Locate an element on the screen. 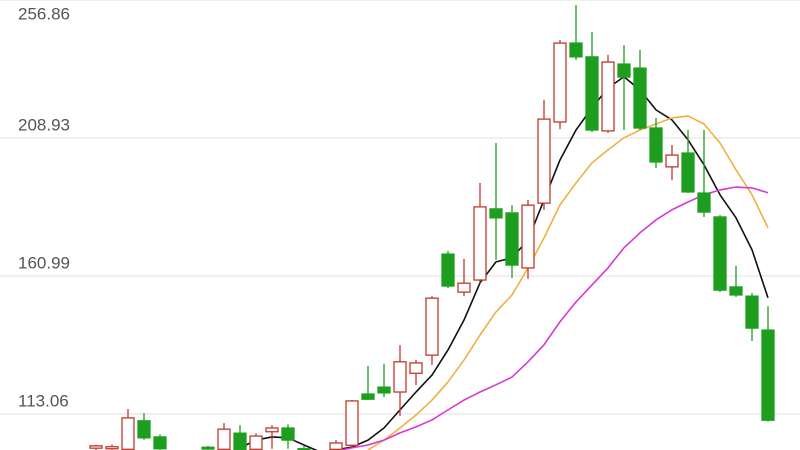  y-tick-label: 256.86 is located at coordinates (44, 13).